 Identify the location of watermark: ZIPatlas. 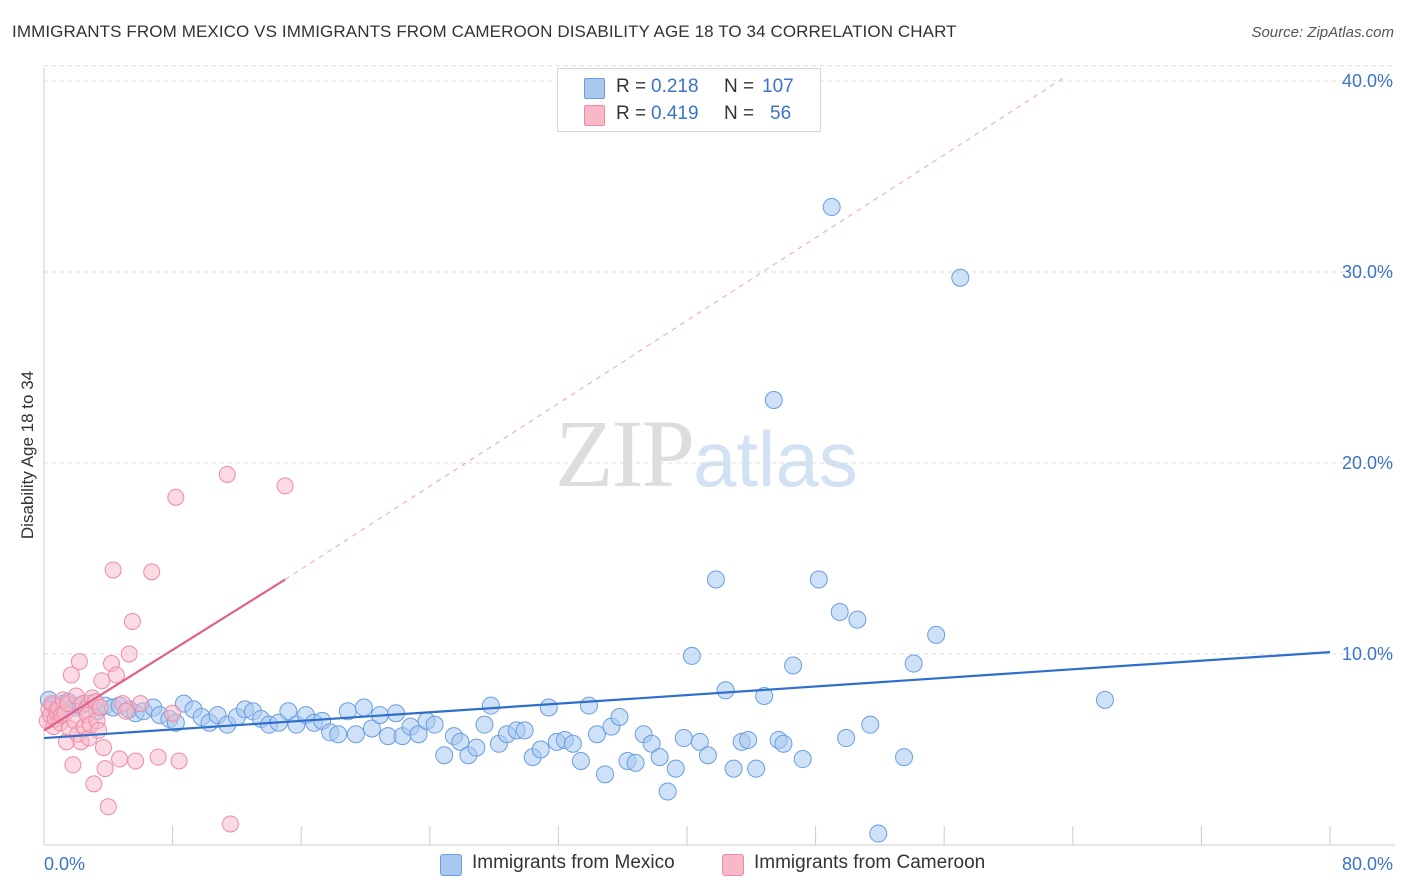
(706, 453).